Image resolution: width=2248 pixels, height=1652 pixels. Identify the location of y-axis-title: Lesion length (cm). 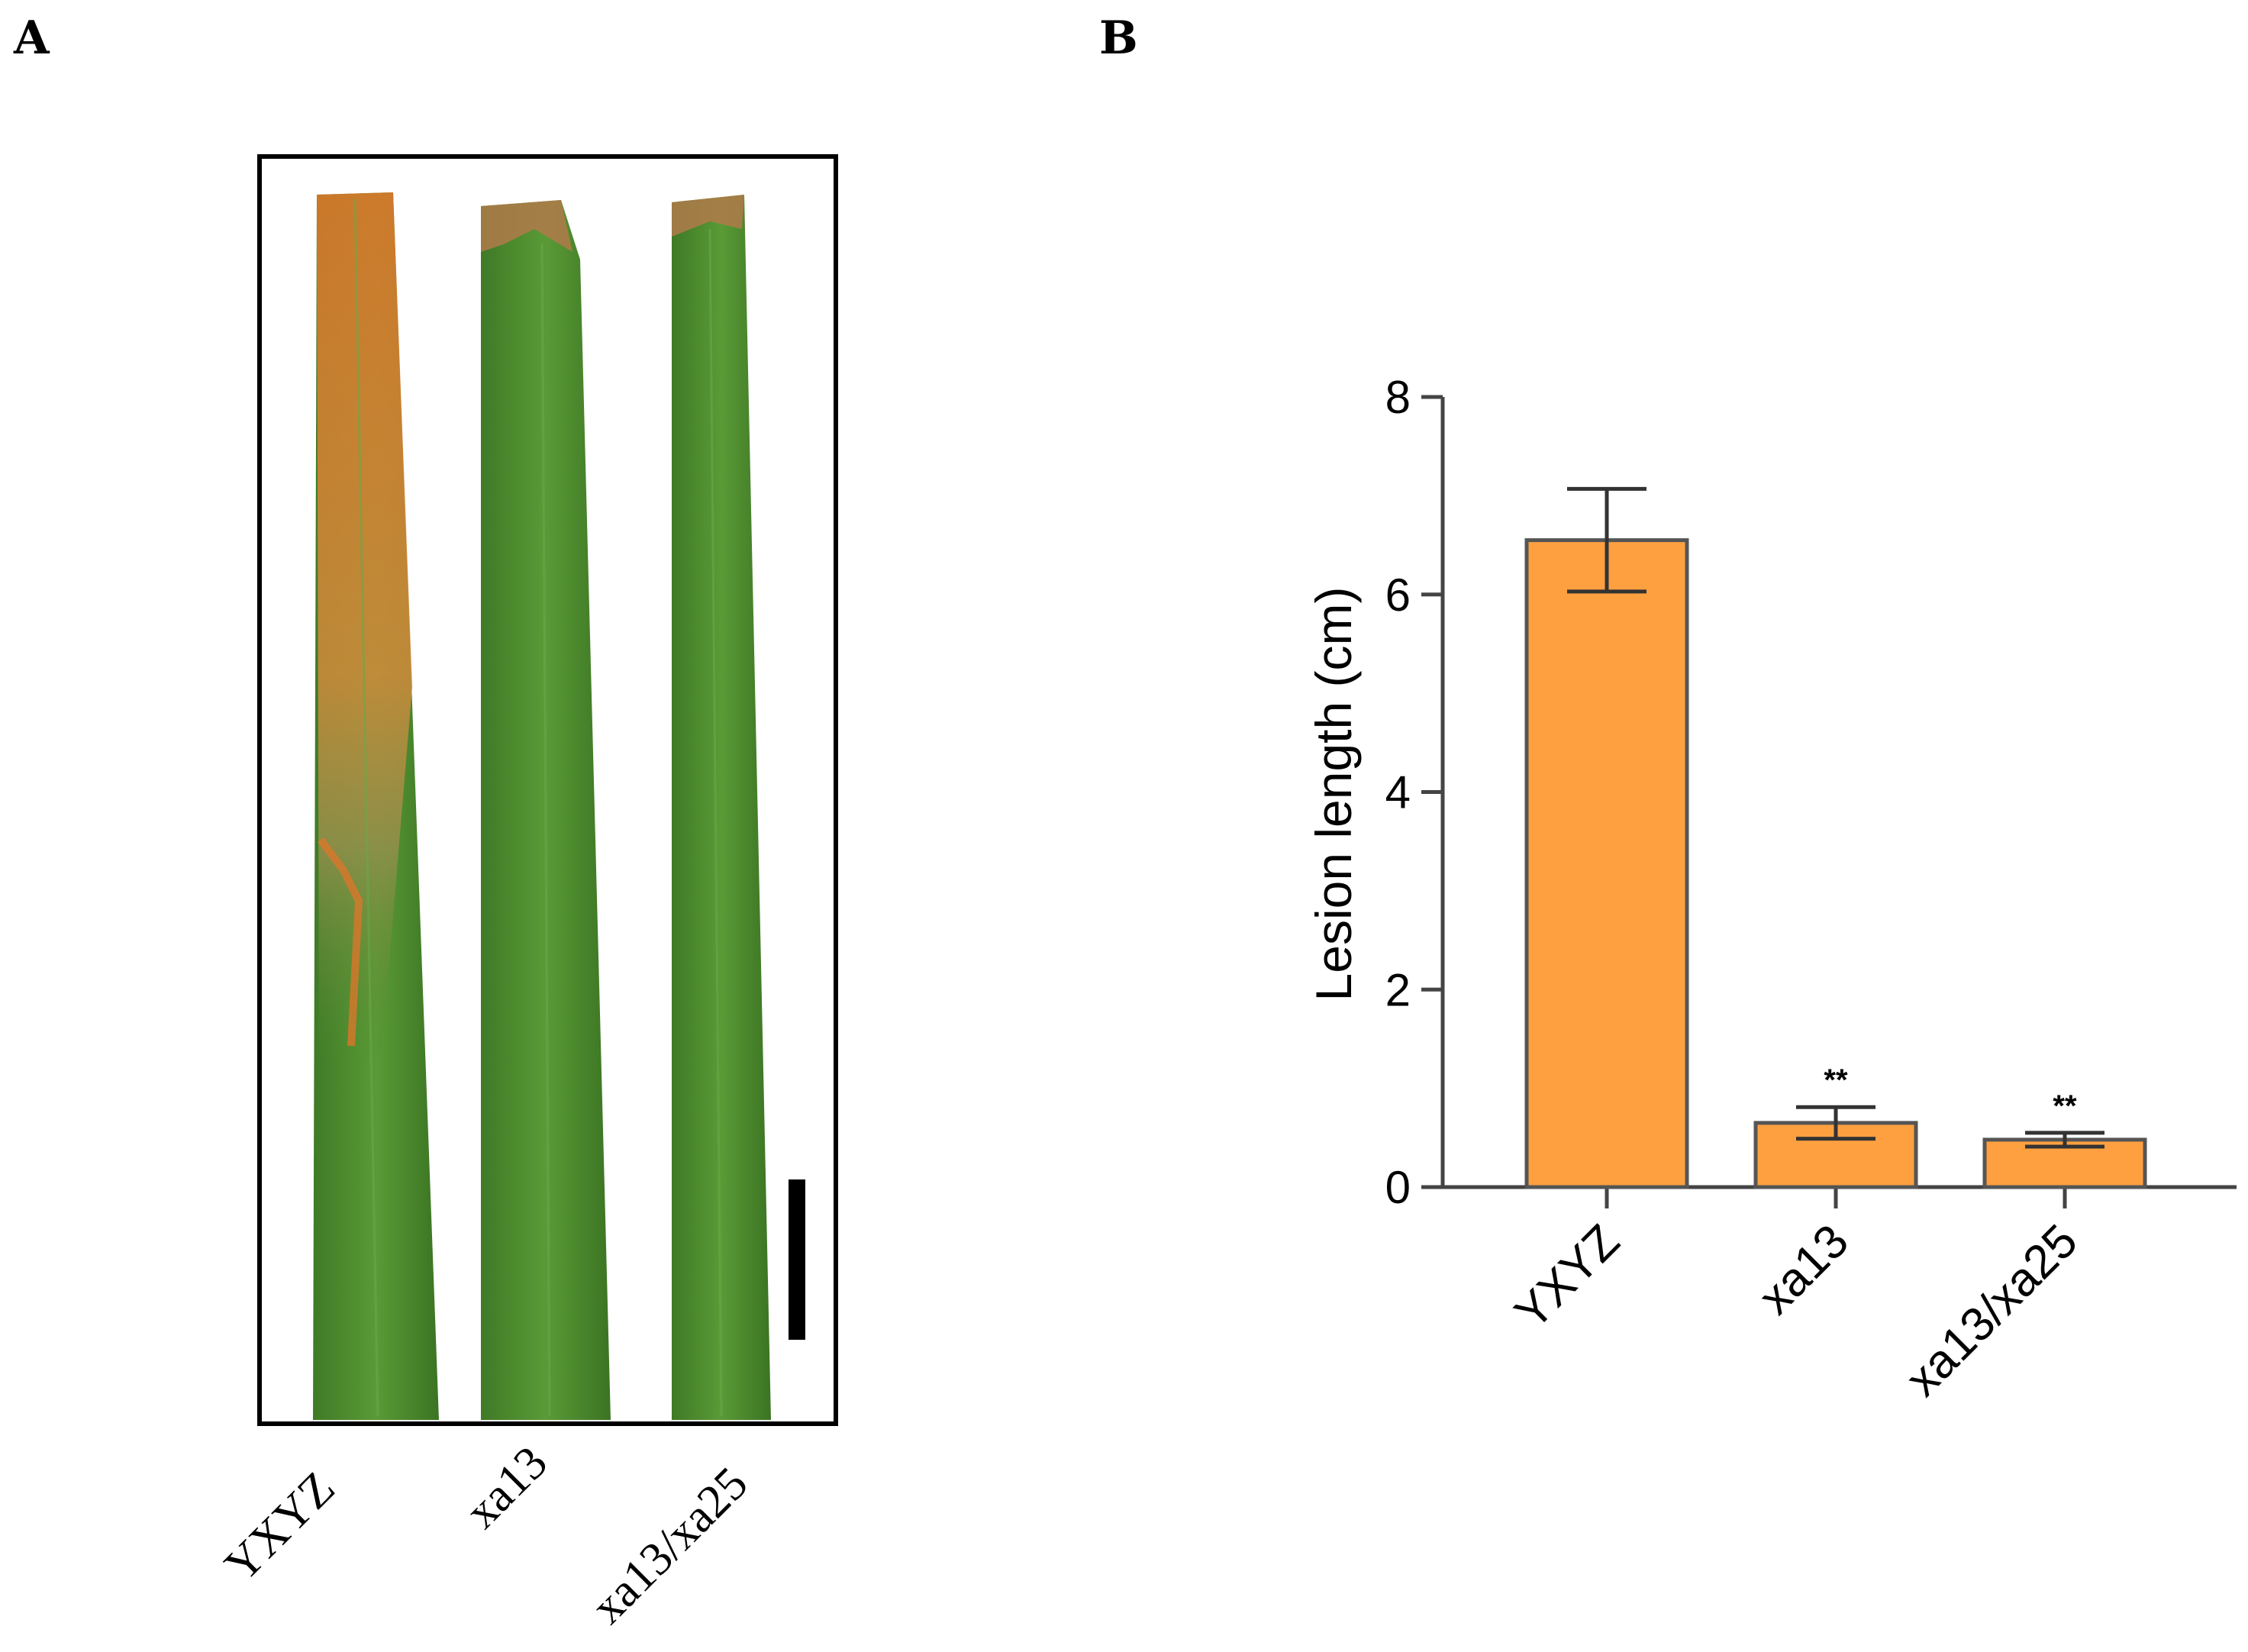
(1333, 794).